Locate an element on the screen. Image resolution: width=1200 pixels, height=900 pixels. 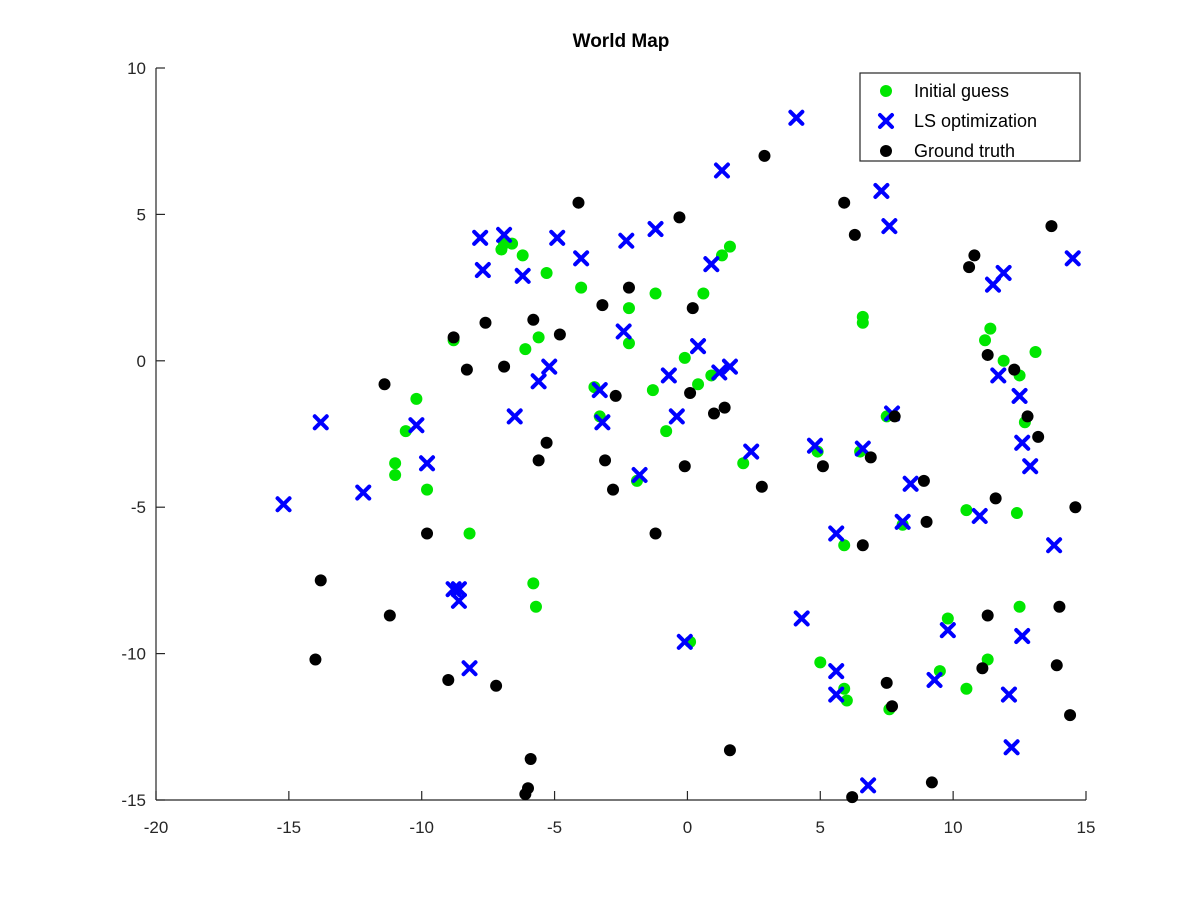
chart-title: World Map is located at coordinates (621, 41).